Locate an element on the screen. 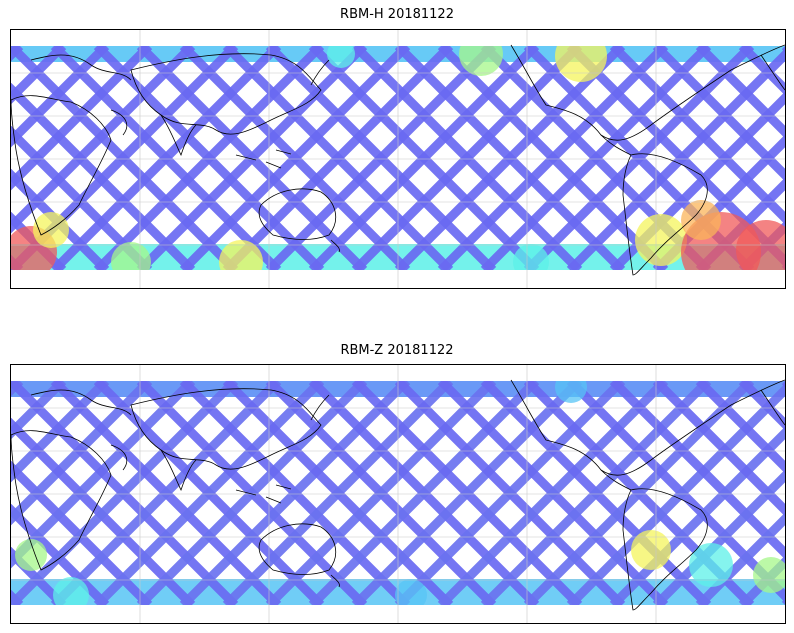 The height and width of the screenshot is (633, 794). panel-title-rbm-z: RBM-Z 20181122 is located at coordinates (397, 350).